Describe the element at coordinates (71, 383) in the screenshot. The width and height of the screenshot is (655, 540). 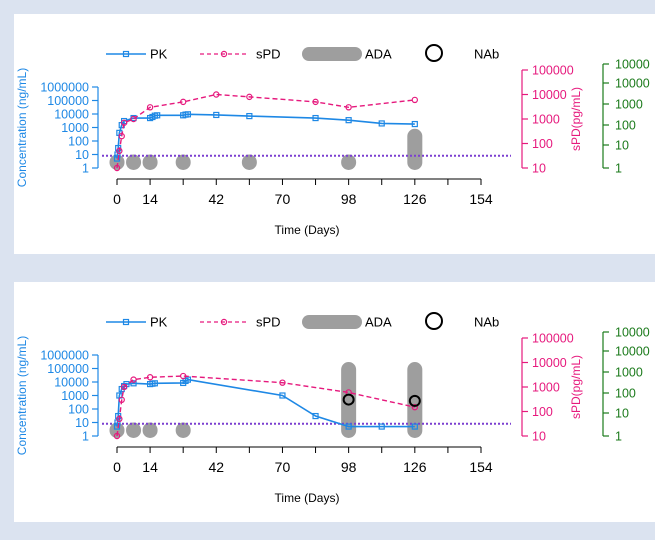
I see `left-tick-label: 10000` at that location.